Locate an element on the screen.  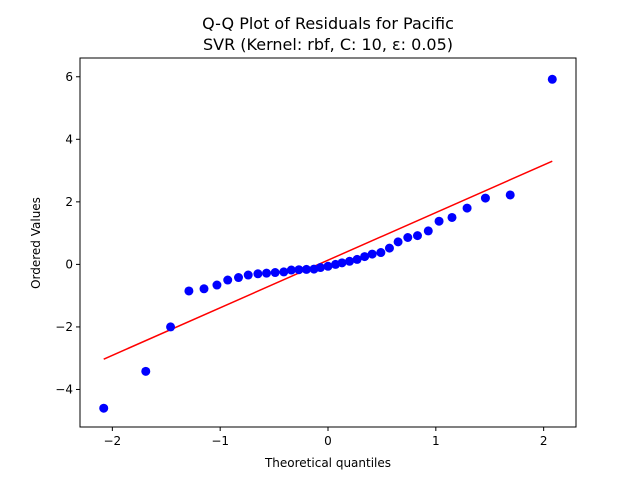
x-tick-label: −2 is located at coordinates (112, 441).